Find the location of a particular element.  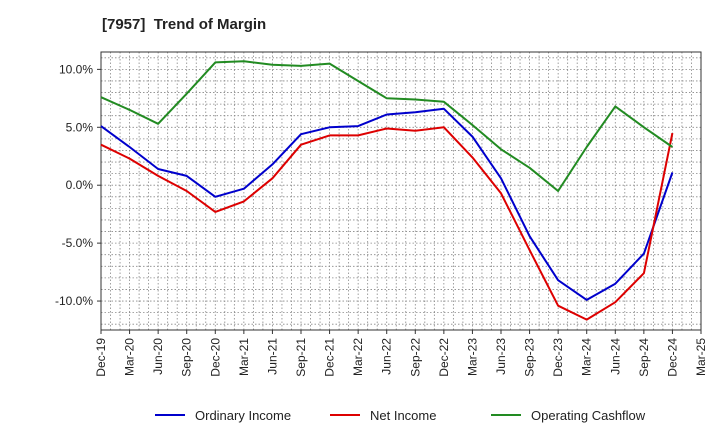

x-tick-label: Mar-25 is located at coordinates (701, 357).